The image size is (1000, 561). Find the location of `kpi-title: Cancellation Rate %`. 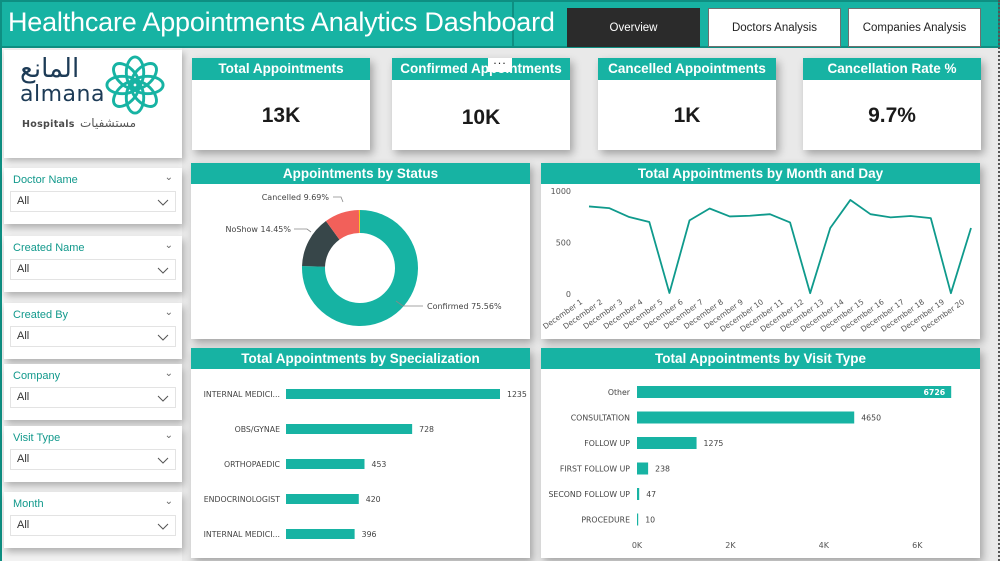

kpi-title: Cancellation Rate % is located at coordinates (892, 69).